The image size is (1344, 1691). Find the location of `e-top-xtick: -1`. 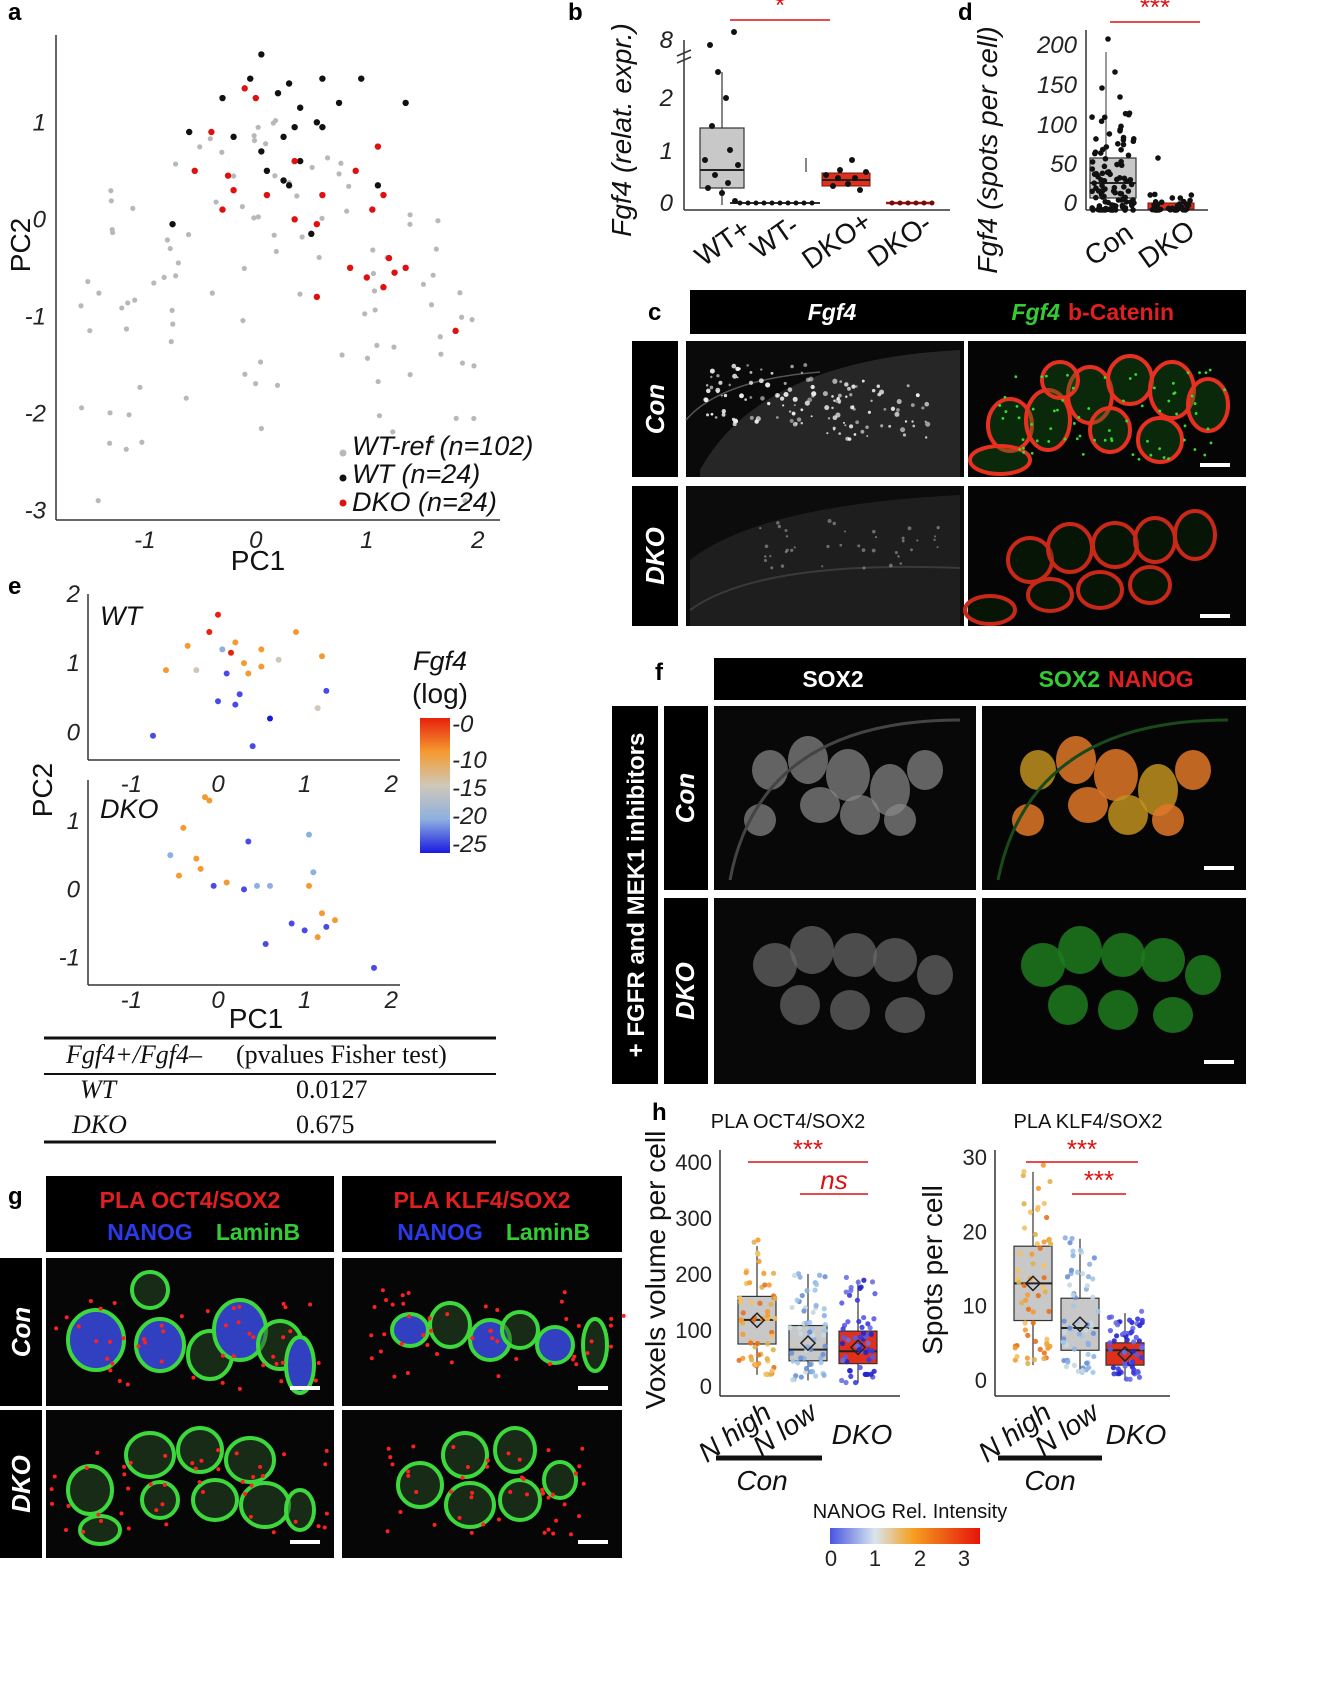

e-top-xtick: -1 is located at coordinates (131, 784).